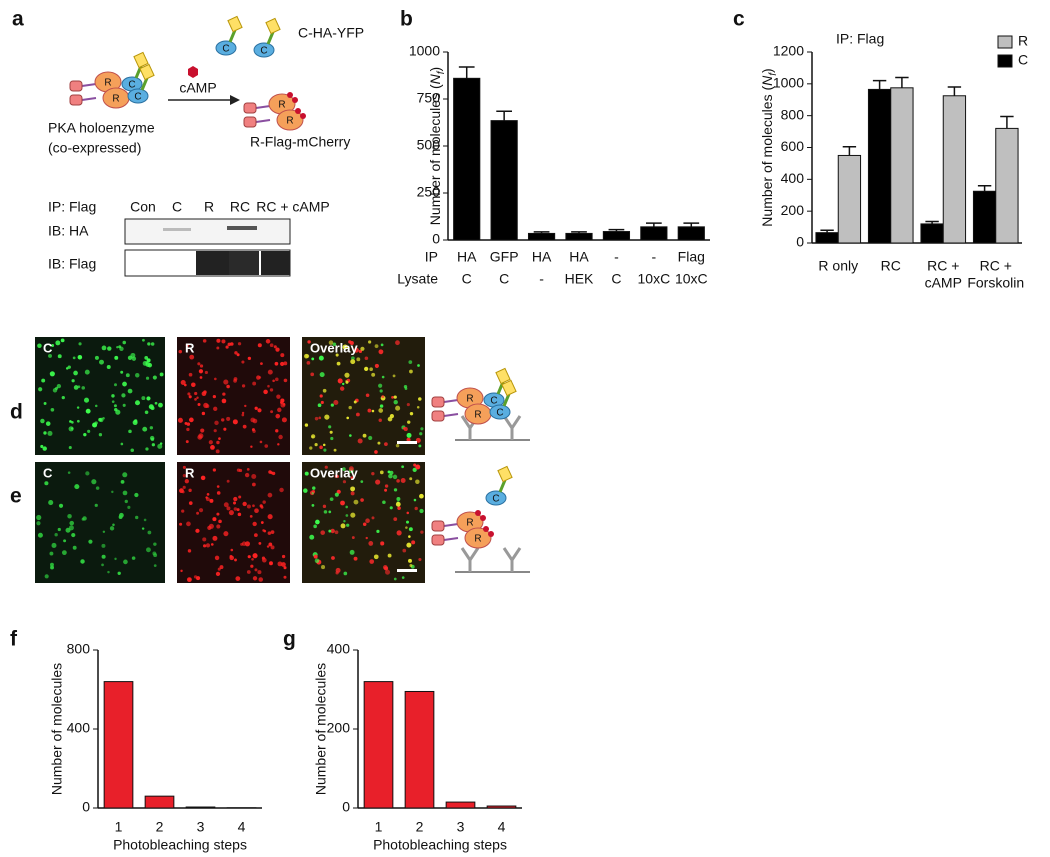  I want to click on x-tick-label: -, so click(541, 279).